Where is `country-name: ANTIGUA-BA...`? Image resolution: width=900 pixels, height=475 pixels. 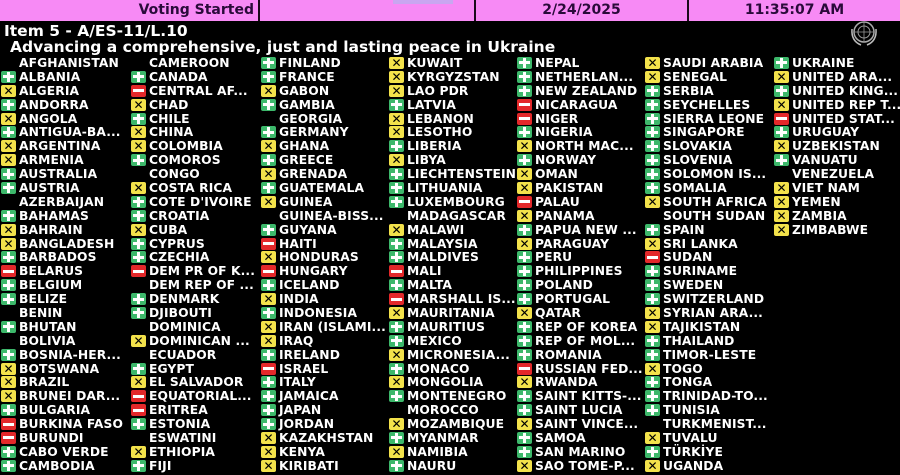
country-name: ANTIGUA-BA... is located at coordinates (70, 132).